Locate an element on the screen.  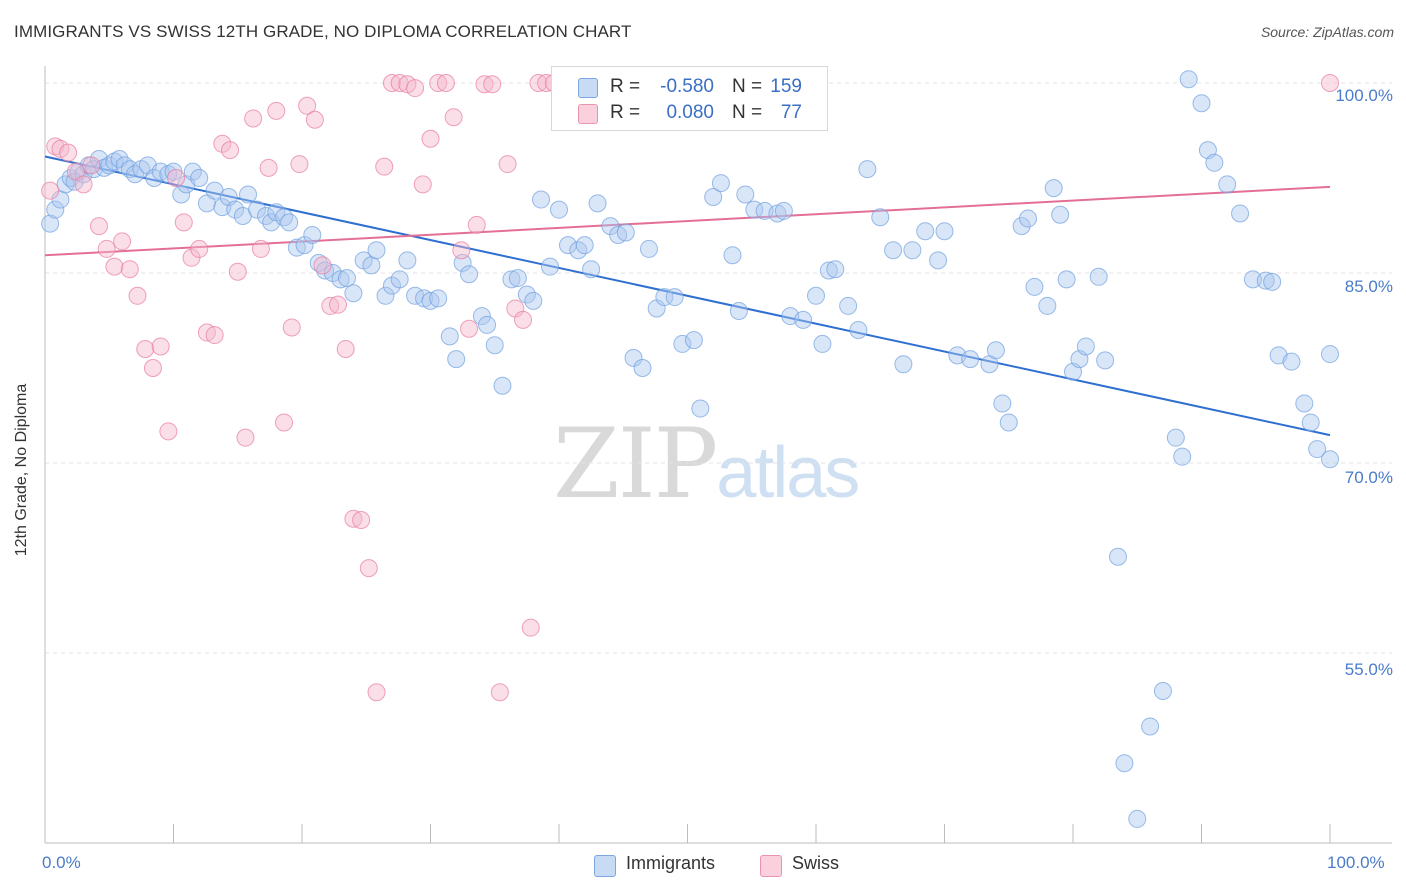
y-tick-label-55: 55.0% is located at coordinates (1368, 669).